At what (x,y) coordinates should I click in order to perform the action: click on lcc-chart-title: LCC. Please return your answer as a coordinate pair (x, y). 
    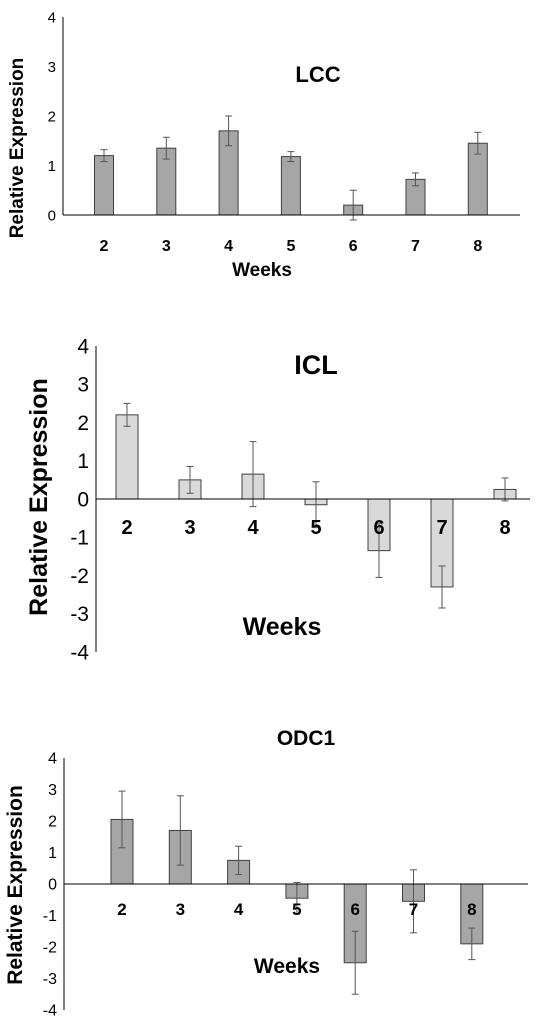
    Looking at the image, I should click on (317, 74).